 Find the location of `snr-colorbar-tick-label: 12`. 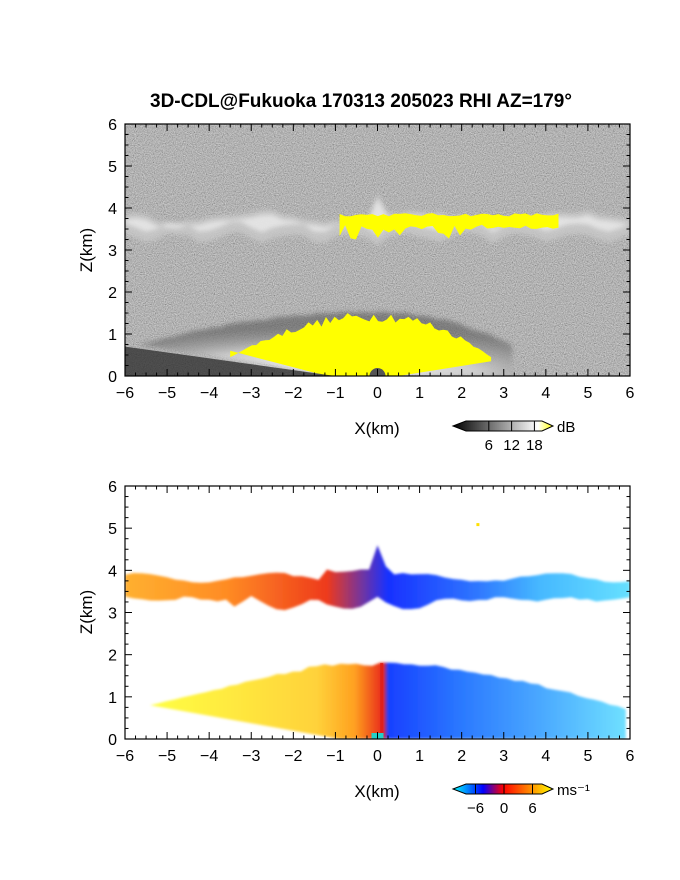

snr-colorbar-tick-label: 12 is located at coordinates (511, 445).